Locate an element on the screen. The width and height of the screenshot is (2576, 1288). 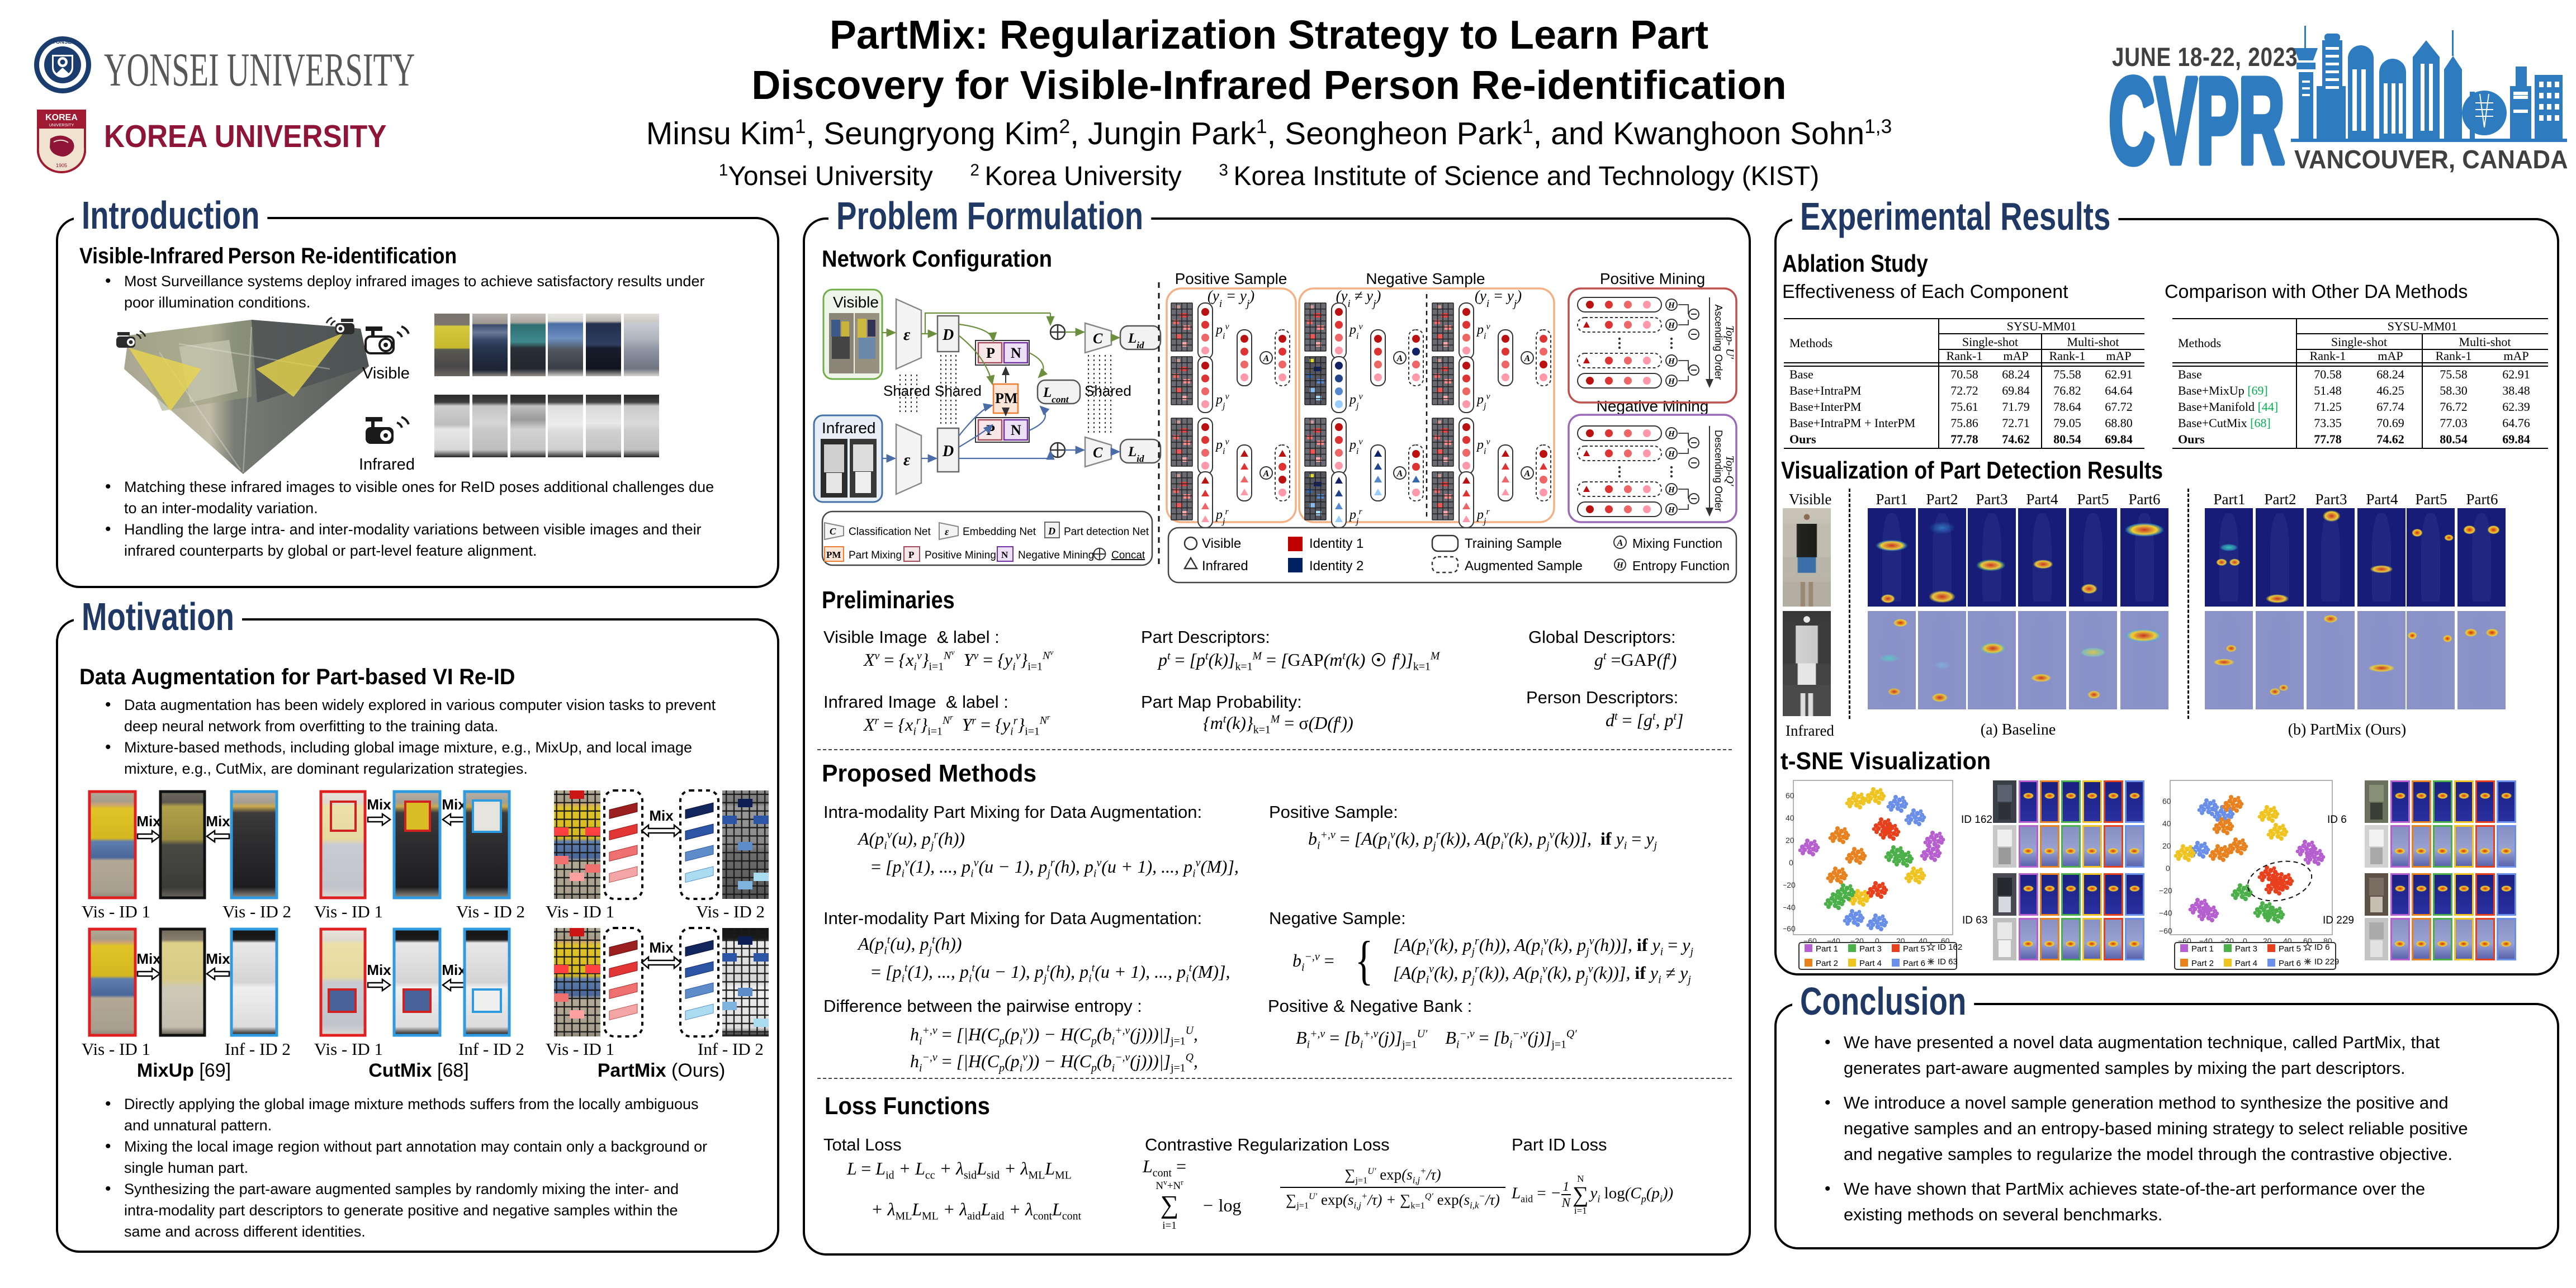
svg-text: Ascending Order is located at coordinates (1718, 342).